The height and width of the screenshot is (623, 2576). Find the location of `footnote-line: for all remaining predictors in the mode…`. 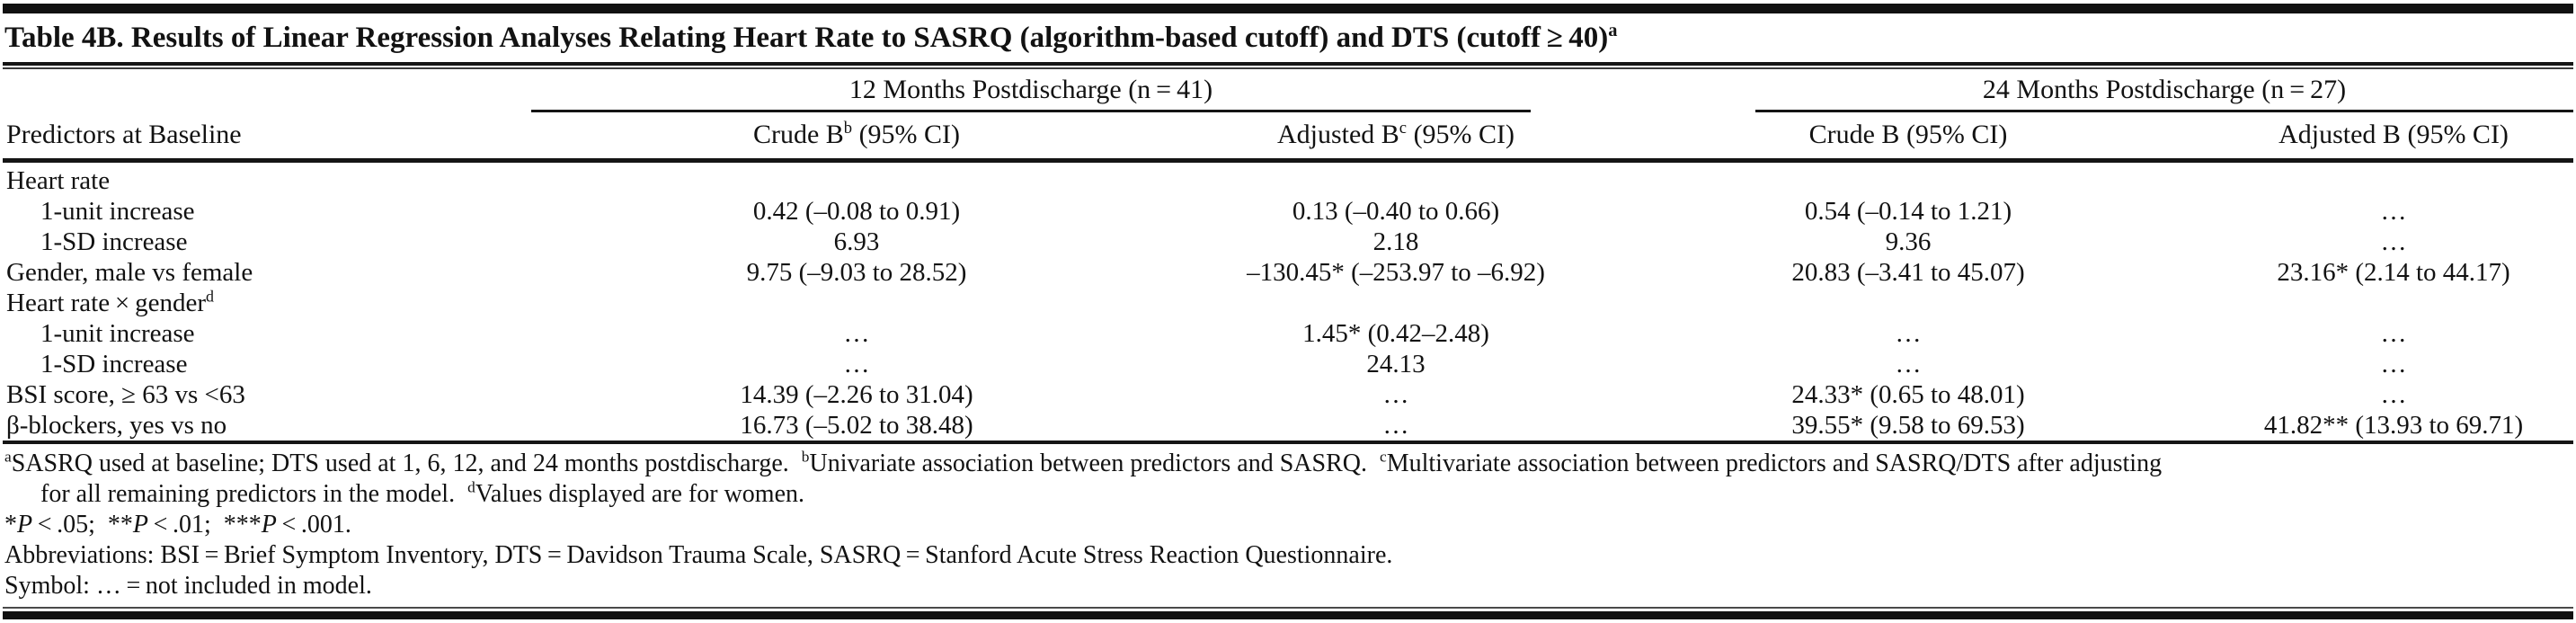

footnote-line: for all remaining predictors in the mode… is located at coordinates (422, 493).